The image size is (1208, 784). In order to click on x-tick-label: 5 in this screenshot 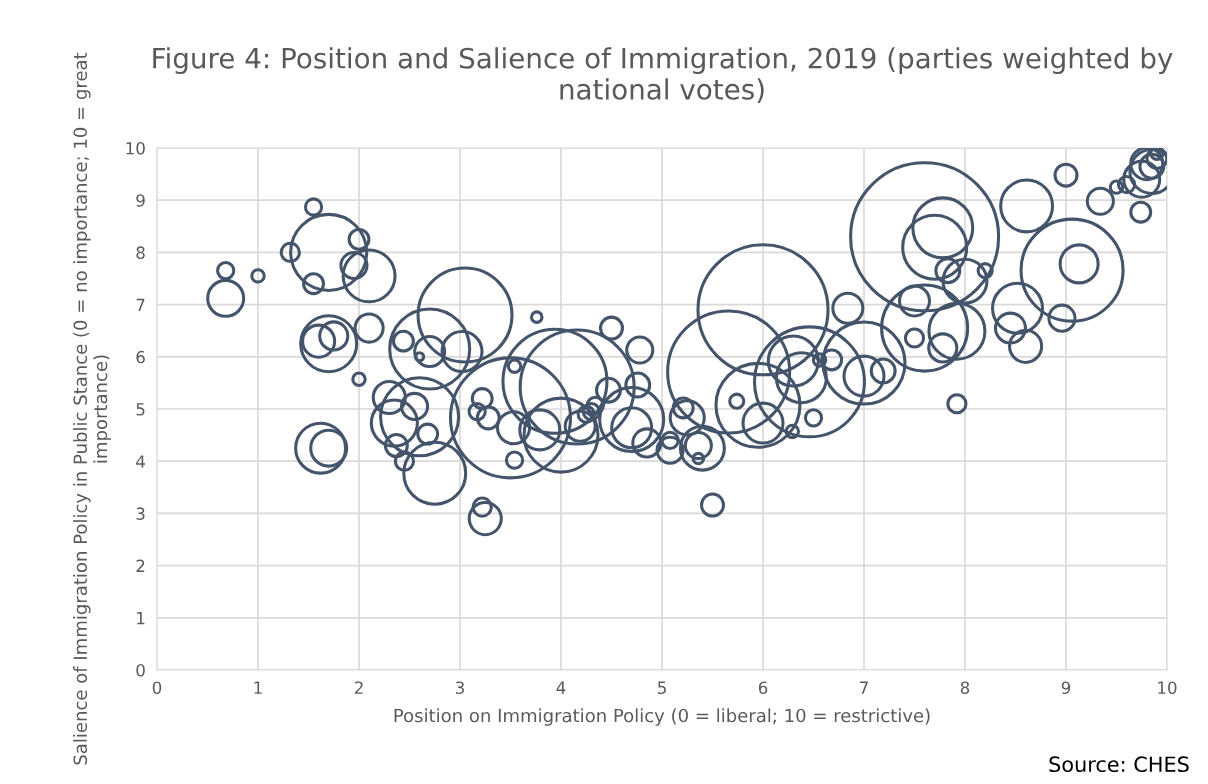, I will do `click(661, 688)`.